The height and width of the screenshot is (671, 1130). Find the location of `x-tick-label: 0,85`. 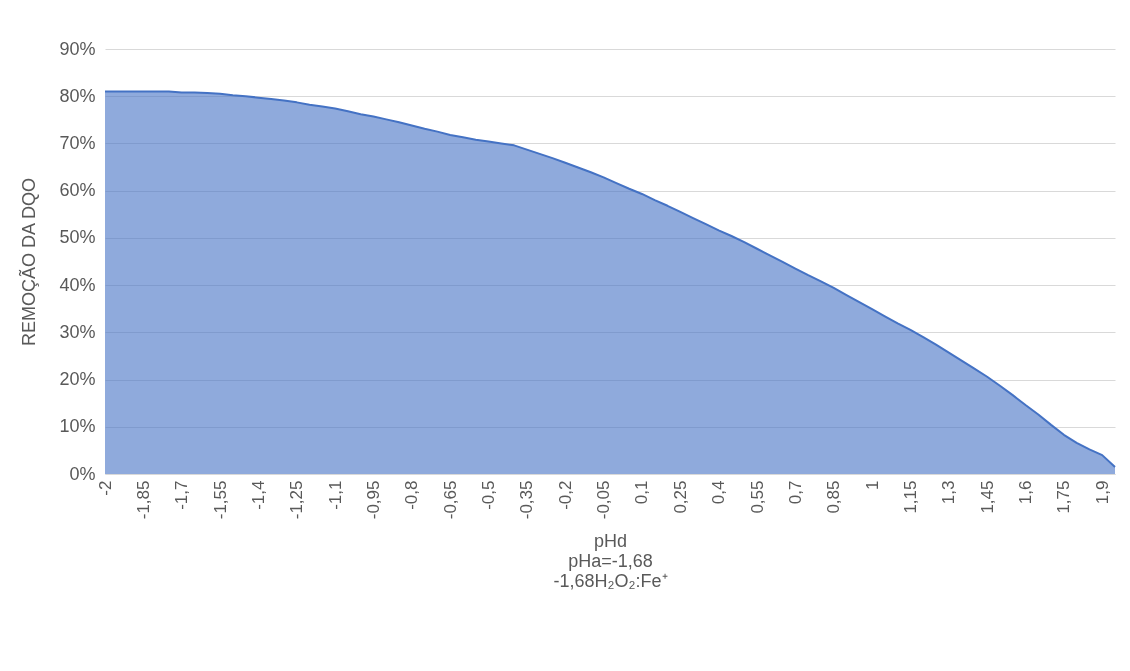

x-tick-label: 0,85 is located at coordinates (834, 497).